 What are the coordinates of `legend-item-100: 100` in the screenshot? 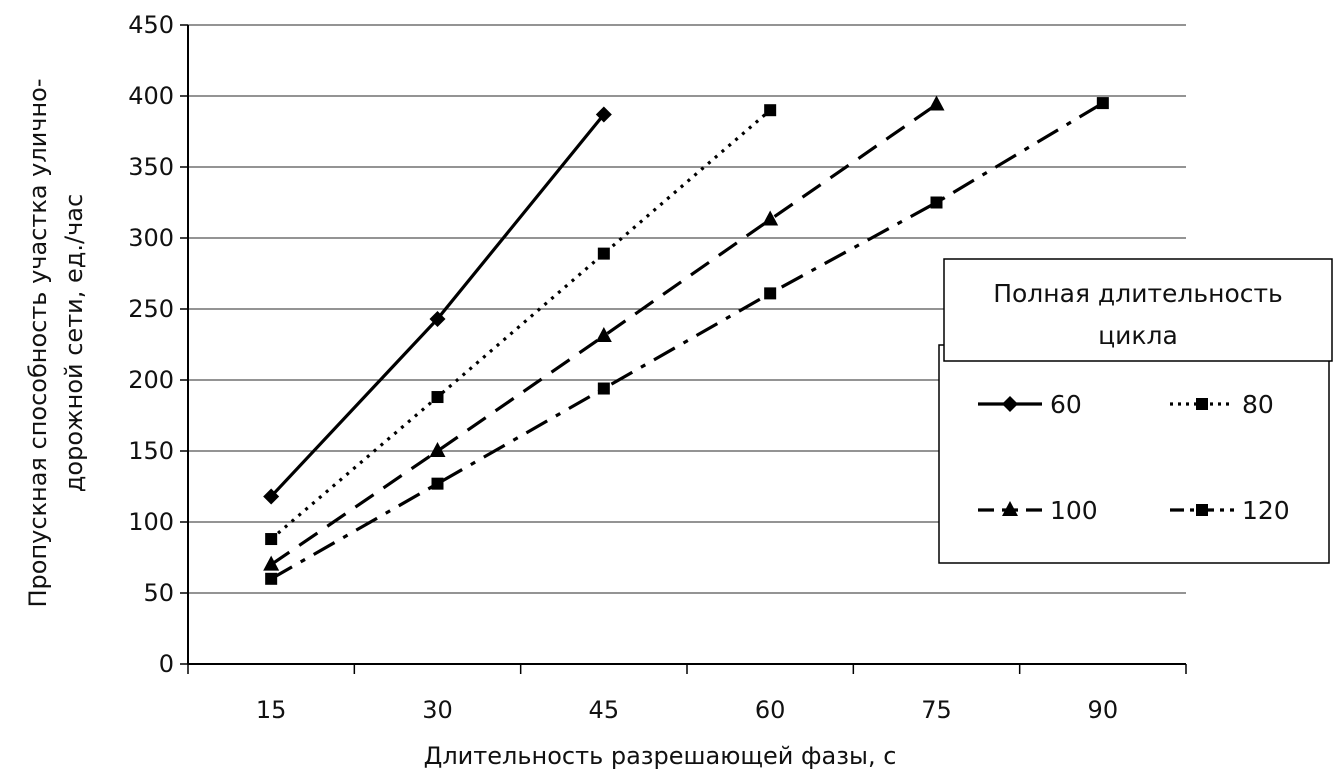 It's located at (1038, 510).